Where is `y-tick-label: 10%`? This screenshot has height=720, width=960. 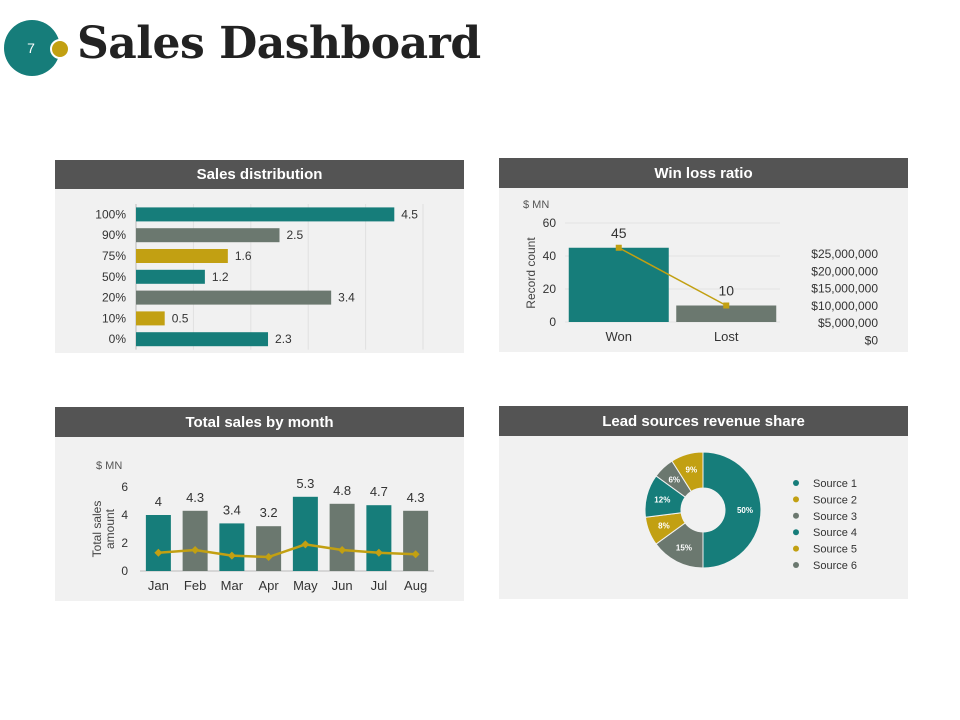
y-tick-label: 10% is located at coordinates (114, 318).